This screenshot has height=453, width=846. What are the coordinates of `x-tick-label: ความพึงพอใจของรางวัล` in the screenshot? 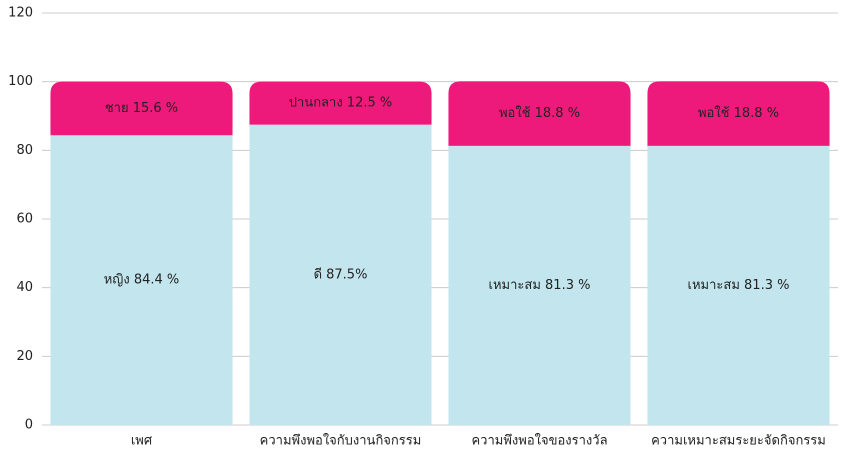 It's located at (539, 441).